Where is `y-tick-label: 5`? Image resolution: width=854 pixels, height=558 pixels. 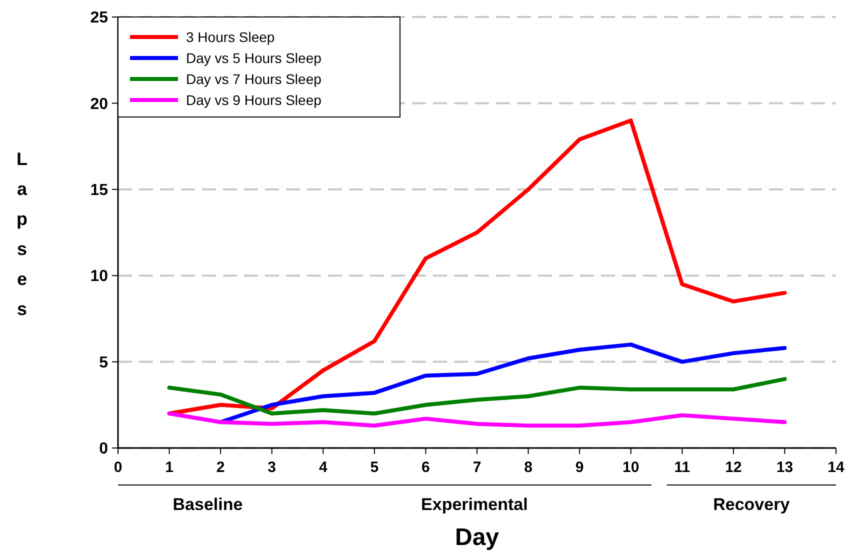 y-tick-label: 5 is located at coordinates (103, 363).